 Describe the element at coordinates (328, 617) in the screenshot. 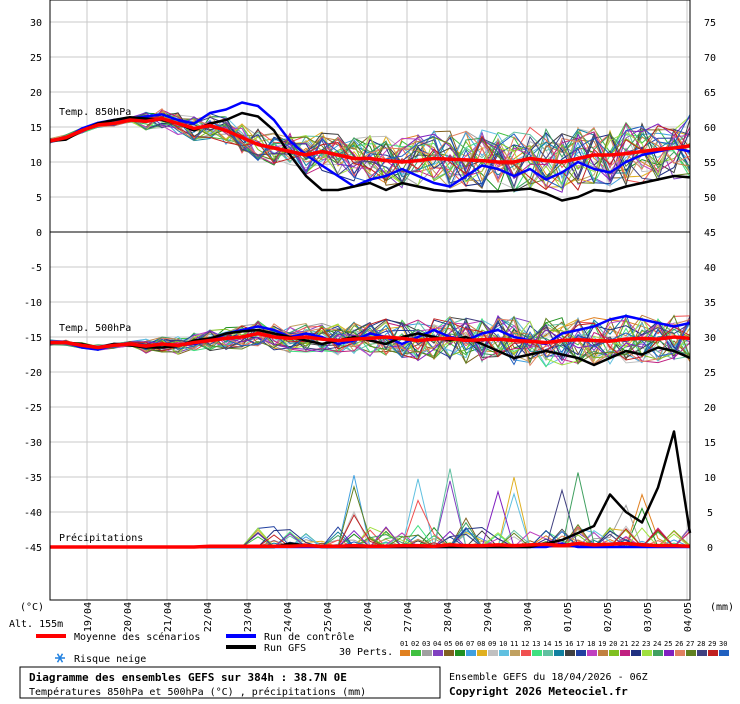

I see `date-tick-label: 25/04` at that location.